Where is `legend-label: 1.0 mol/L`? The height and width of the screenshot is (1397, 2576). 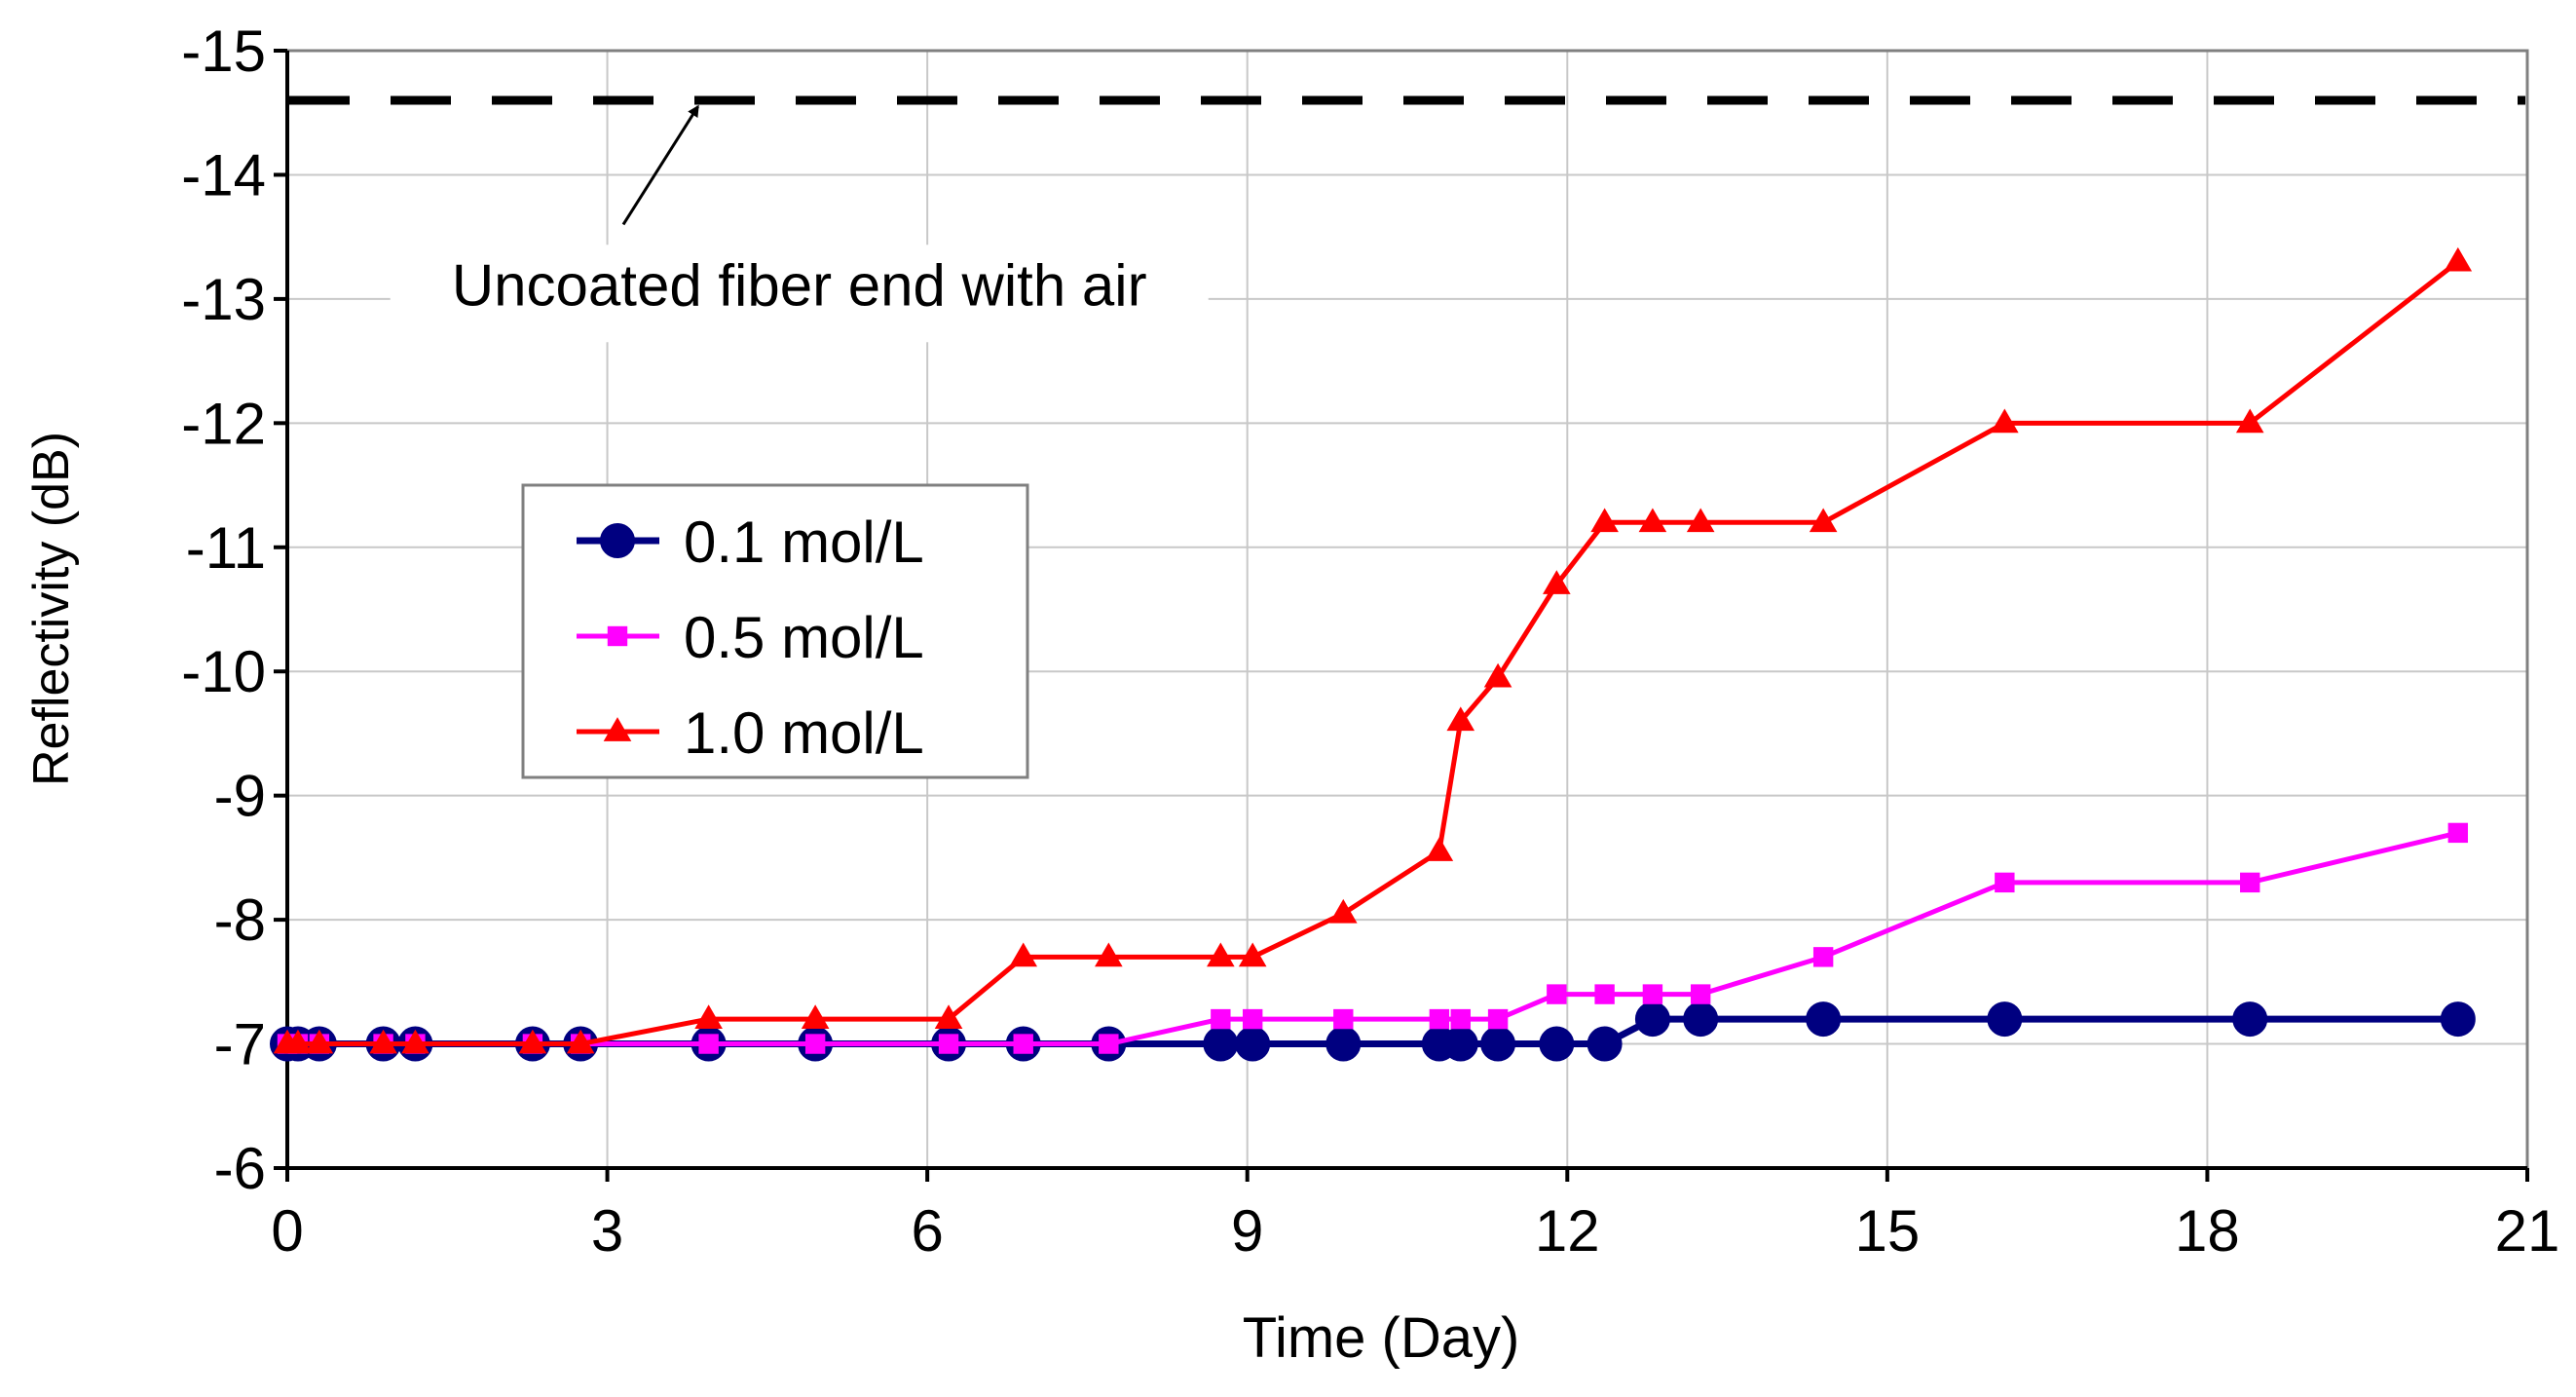 legend-label: 1.0 mol/L is located at coordinates (804, 733).